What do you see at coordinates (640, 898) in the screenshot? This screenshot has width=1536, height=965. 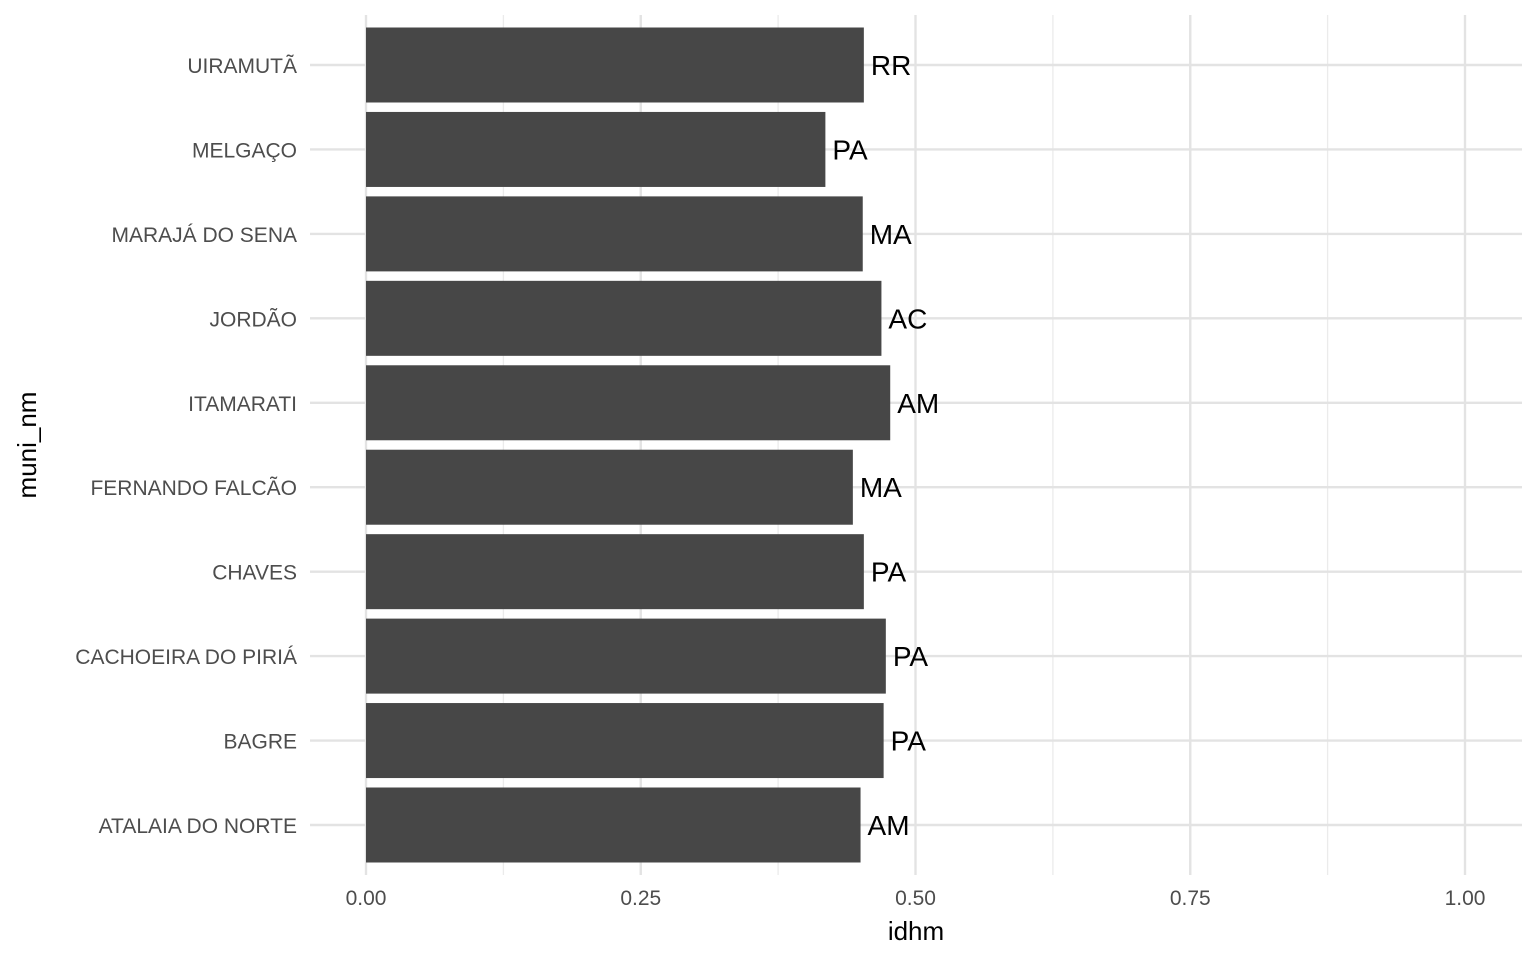 I see `x-tick-label: 0.25` at bounding box center [640, 898].